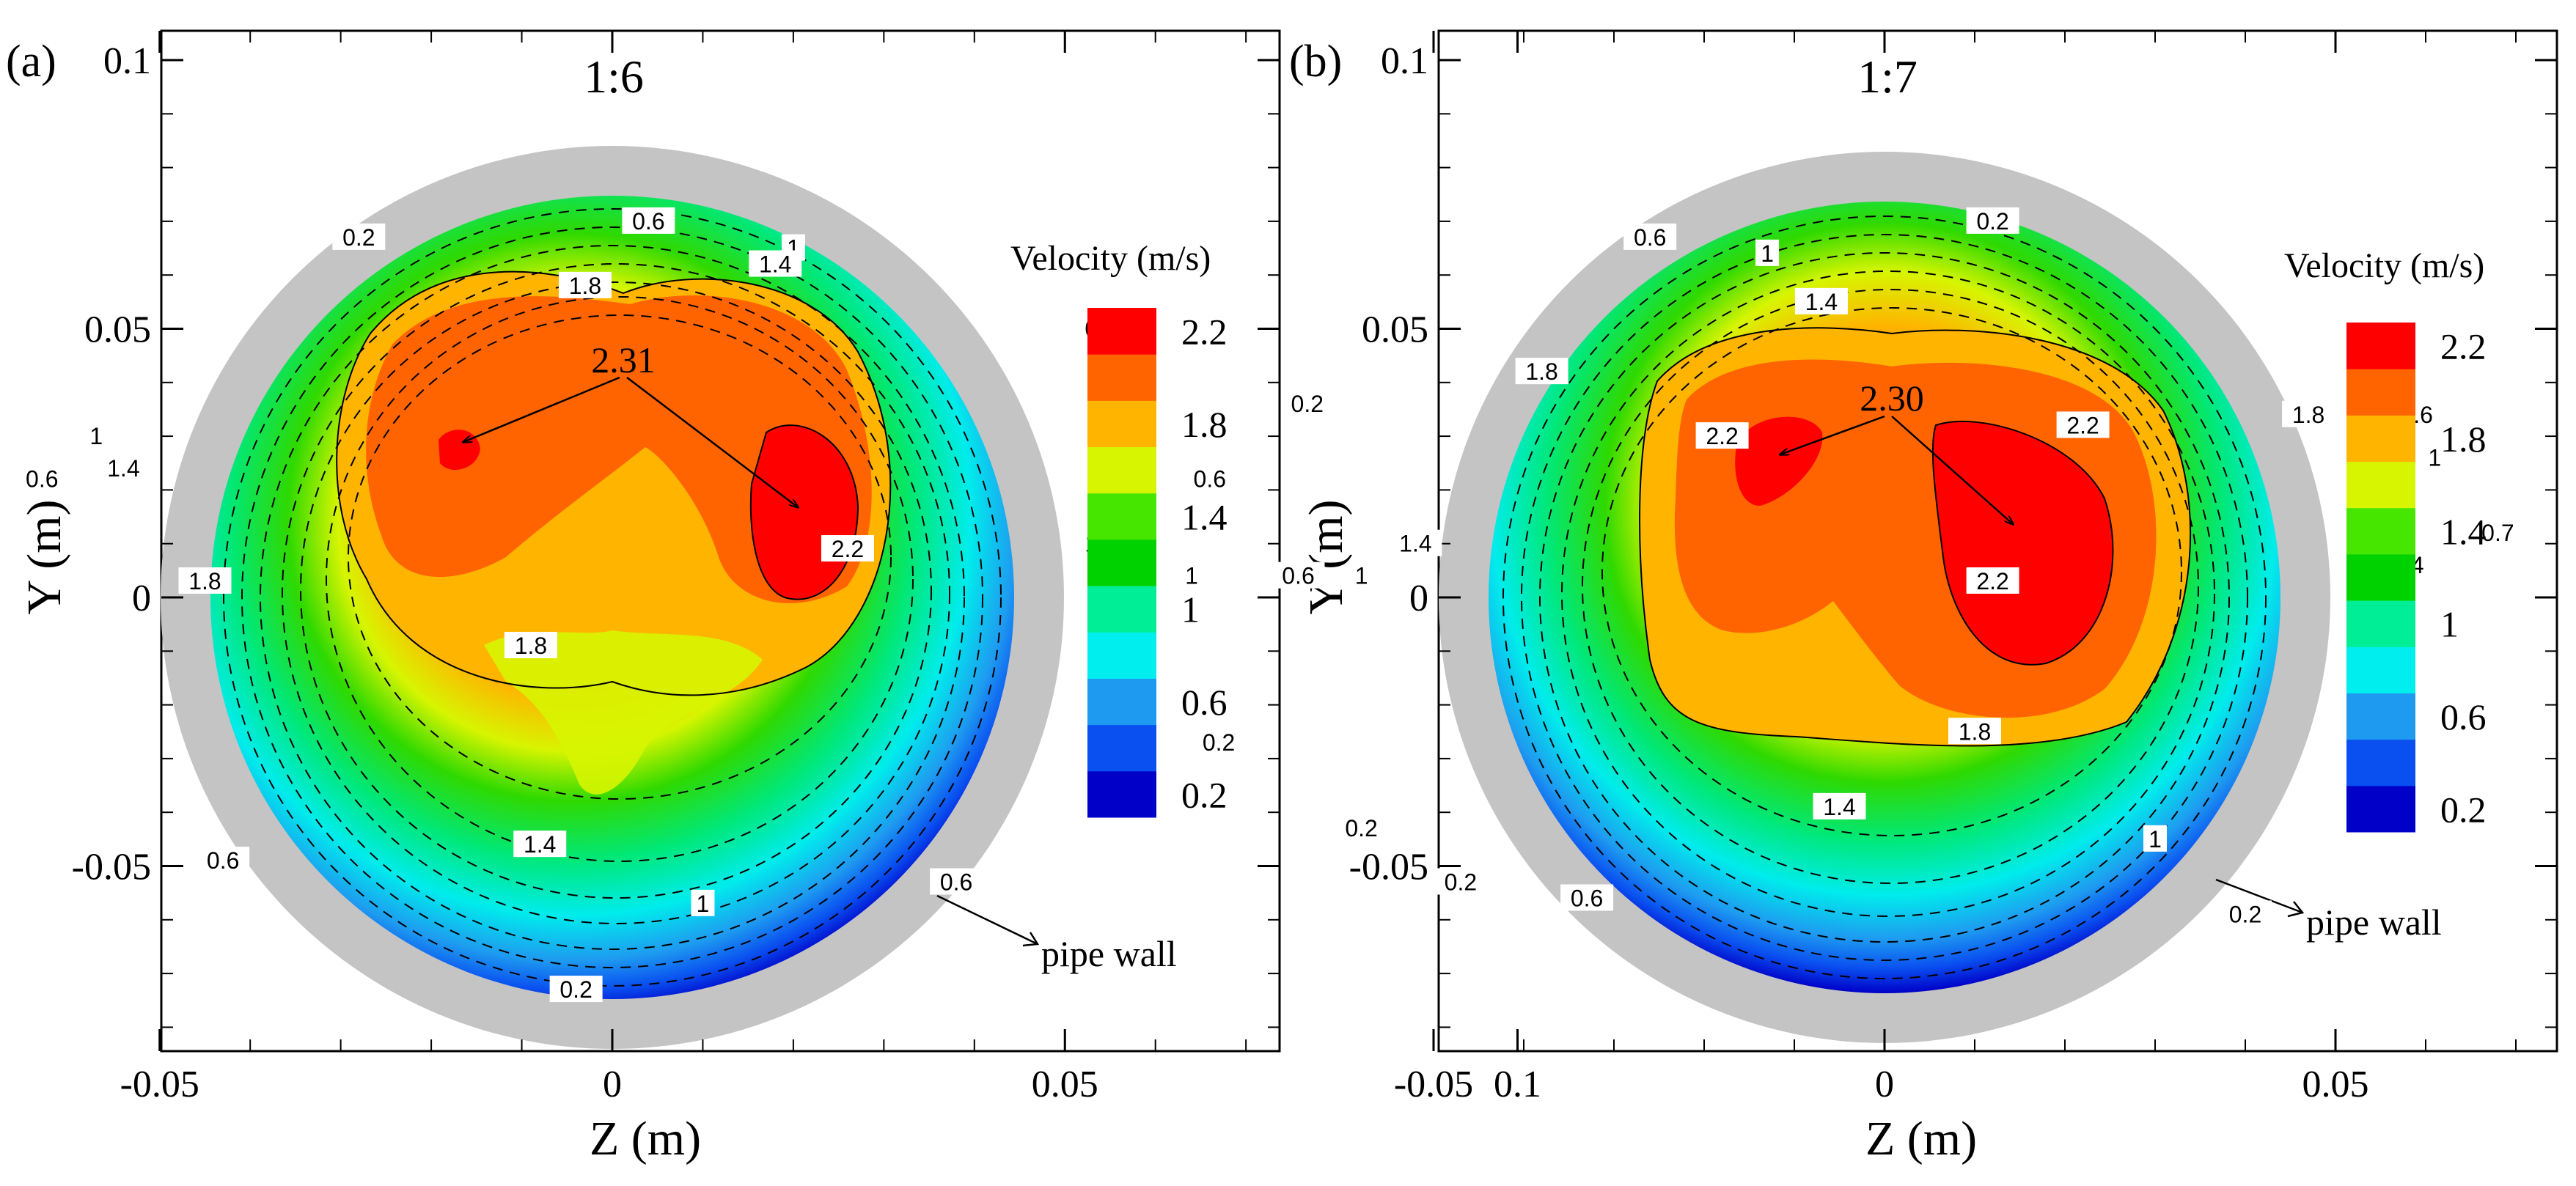 The height and width of the screenshot is (1186, 2576). I want to click on contour-label-text: 0.2, so click(1461, 882).